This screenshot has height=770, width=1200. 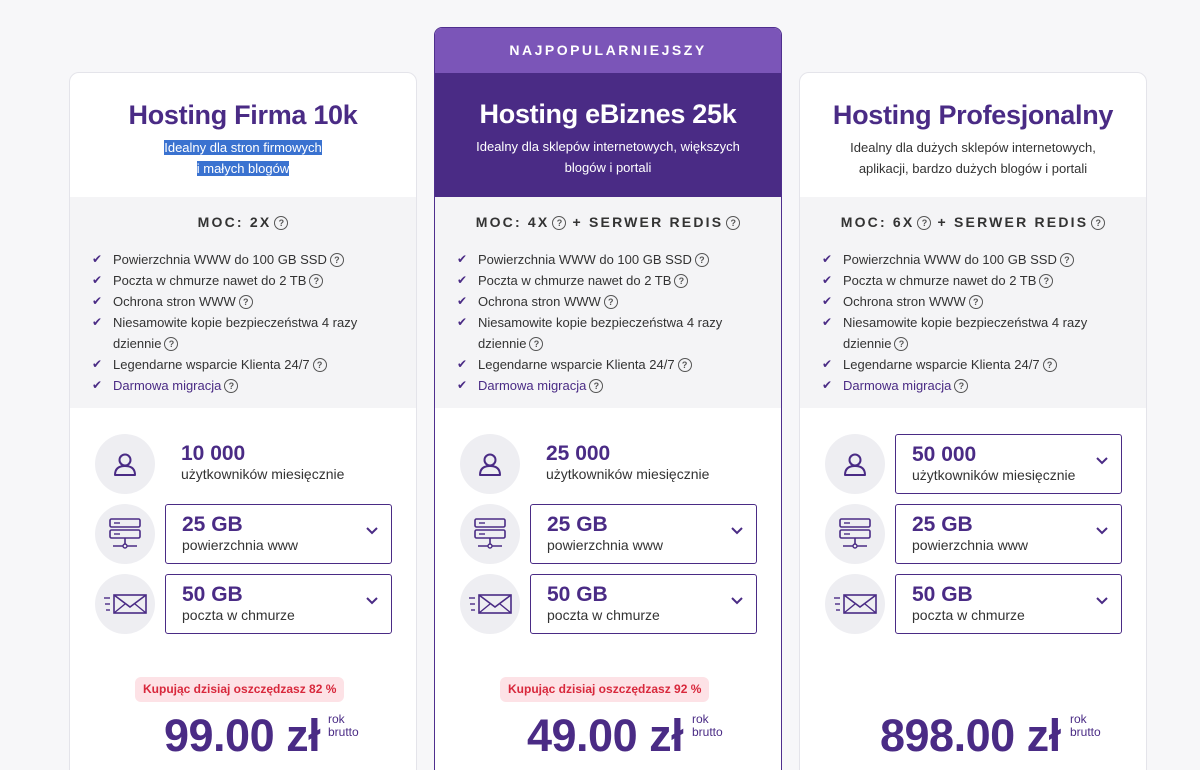 What do you see at coordinates (608, 222) in the screenshot?
I see `power-label: MOC: 4X? + SERWER REDIS?` at bounding box center [608, 222].